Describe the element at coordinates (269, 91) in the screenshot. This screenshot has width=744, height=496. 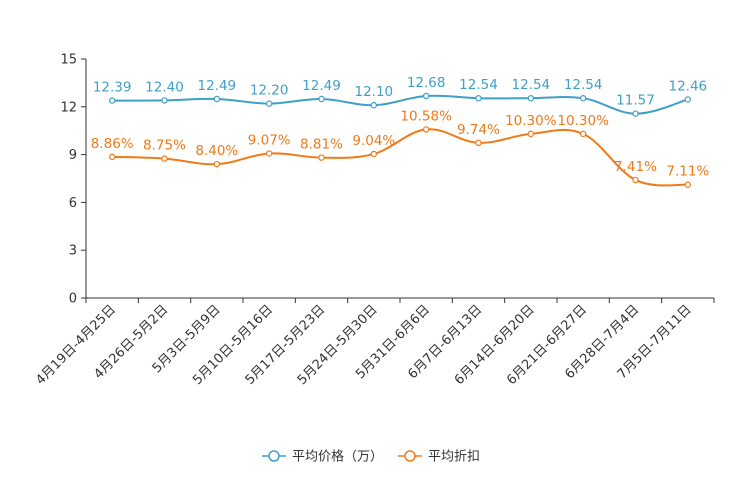
I see `data-label-price: 12.20` at that location.